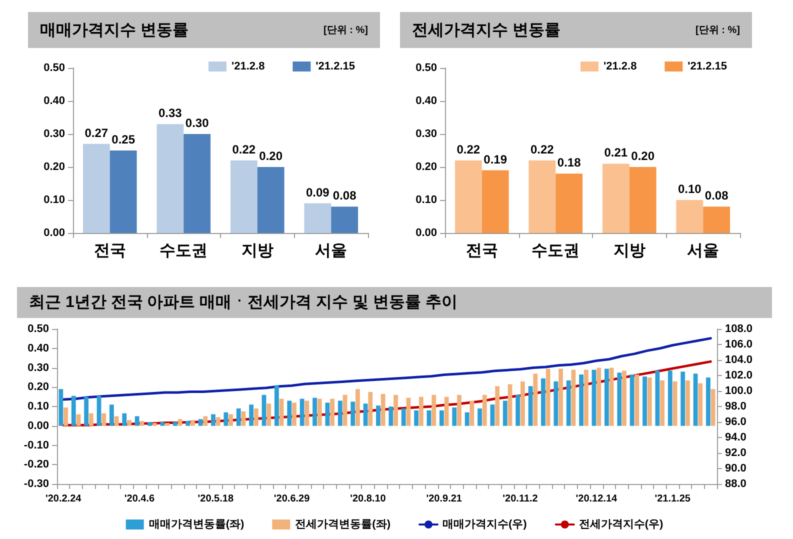  I want to click on y2-tick-label: 106.0, so click(739, 344).